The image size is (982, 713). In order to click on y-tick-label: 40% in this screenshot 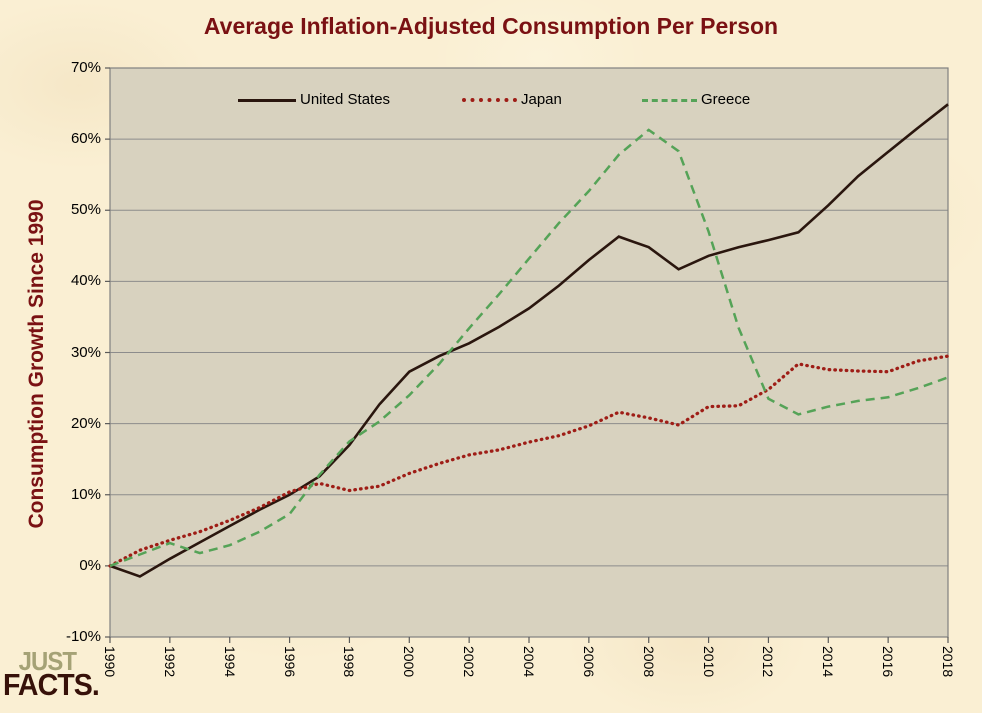, I will do `click(85, 281)`.